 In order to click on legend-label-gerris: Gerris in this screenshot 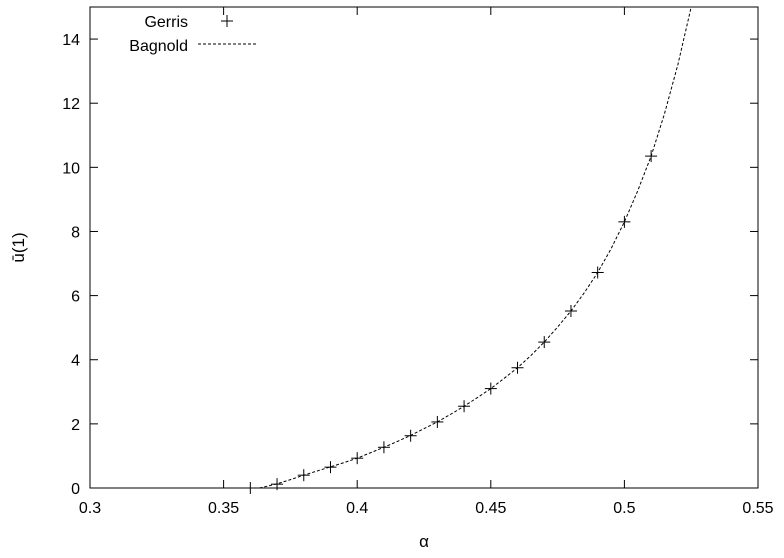, I will do `click(166, 22)`.